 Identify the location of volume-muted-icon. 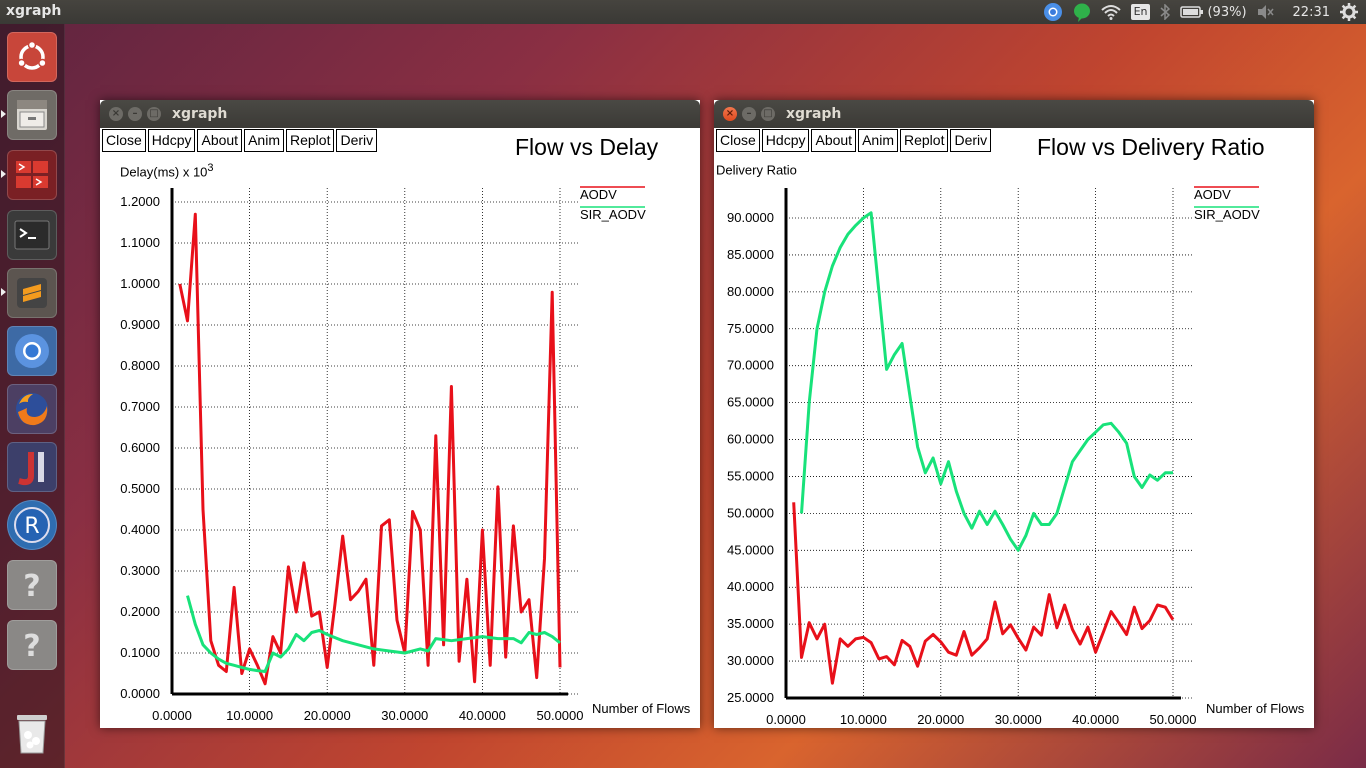
(1266, 12).